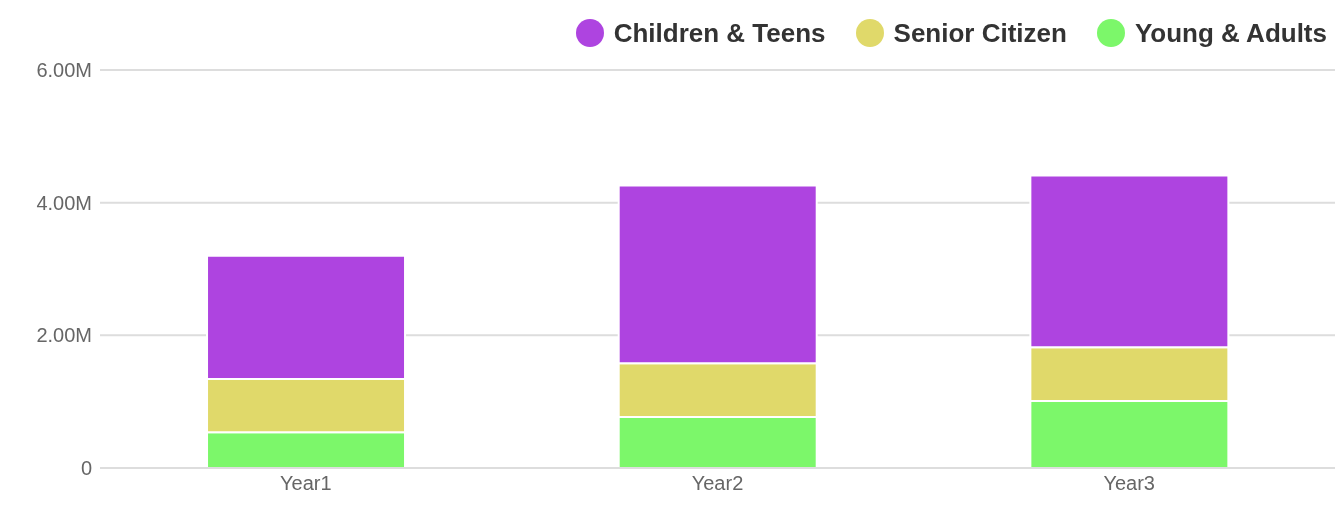  What do you see at coordinates (1230, 33) in the screenshot?
I see `legend-label: Young & Adults` at bounding box center [1230, 33].